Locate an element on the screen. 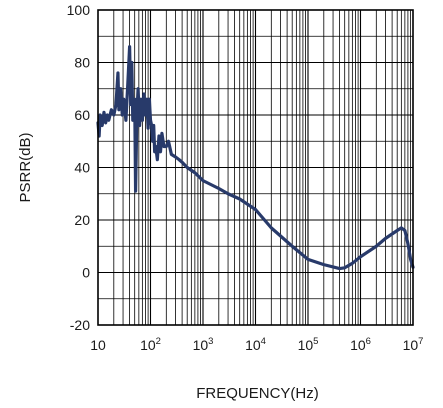 This screenshot has width=443, height=408. y-tick-label: 20 is located at coordinates (82, 220).